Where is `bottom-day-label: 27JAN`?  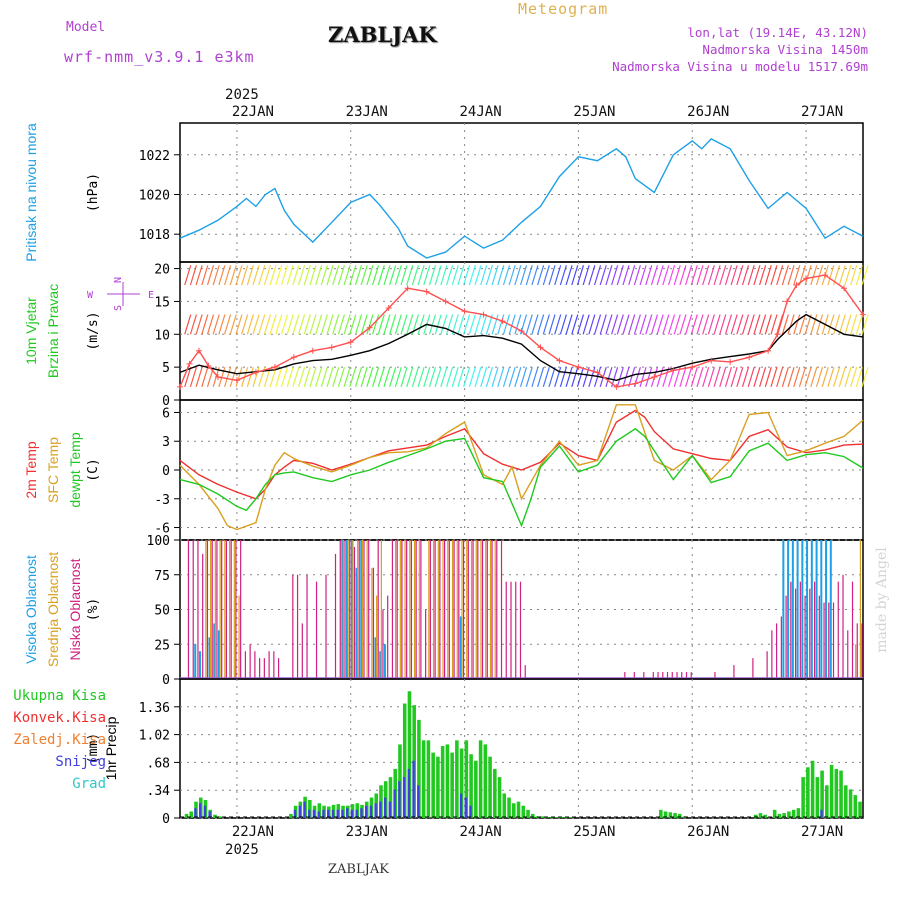
bottom-day-label: 27JAN is located at coordinates (822, 832).